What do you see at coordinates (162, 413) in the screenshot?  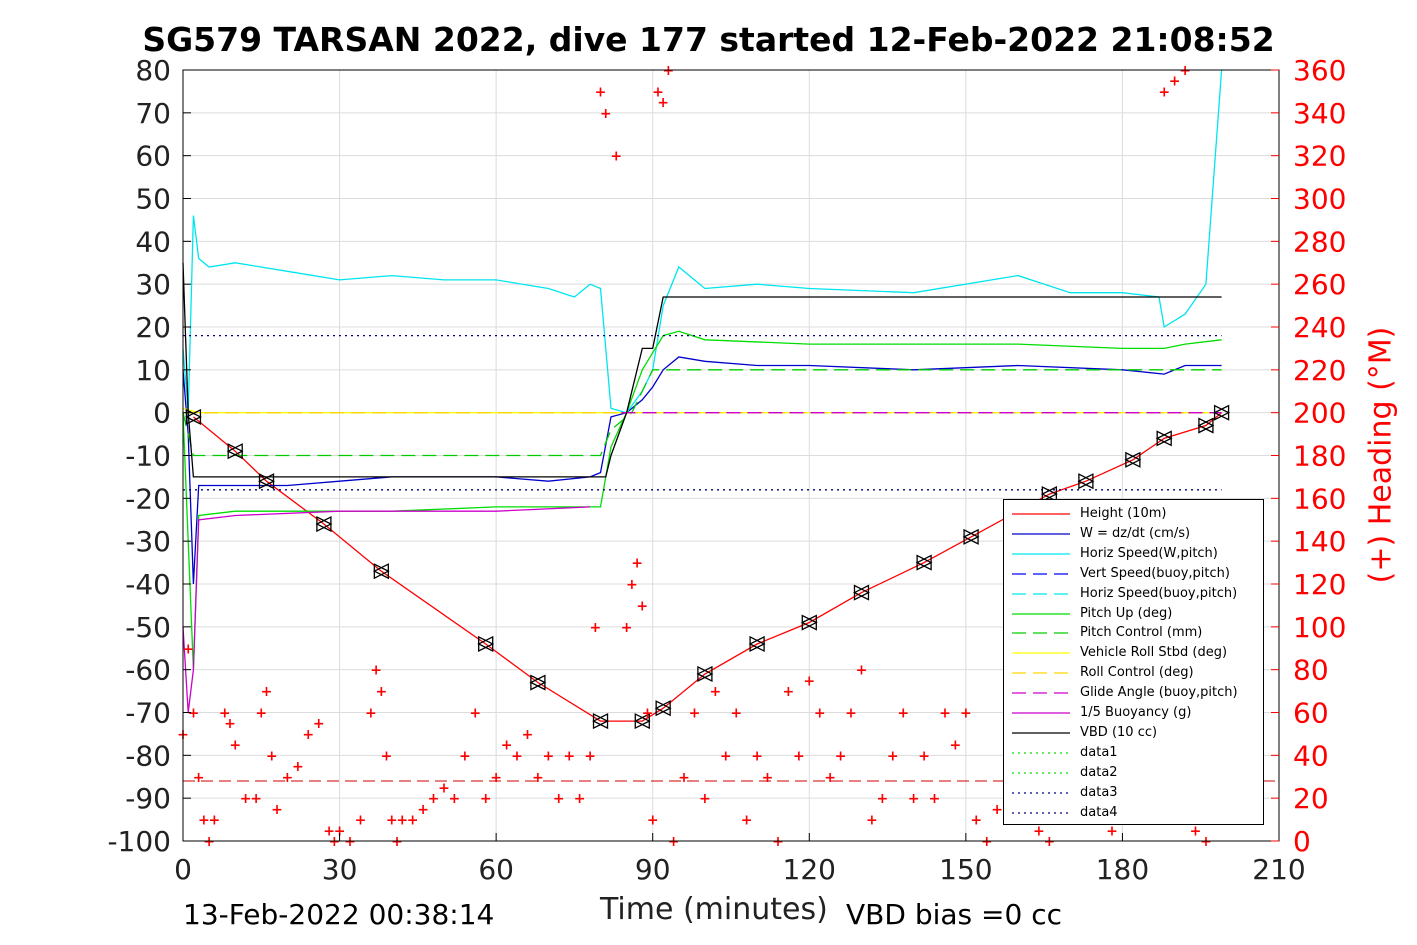 I see `y-tick-label: 0` at bounding box center [162, 413].